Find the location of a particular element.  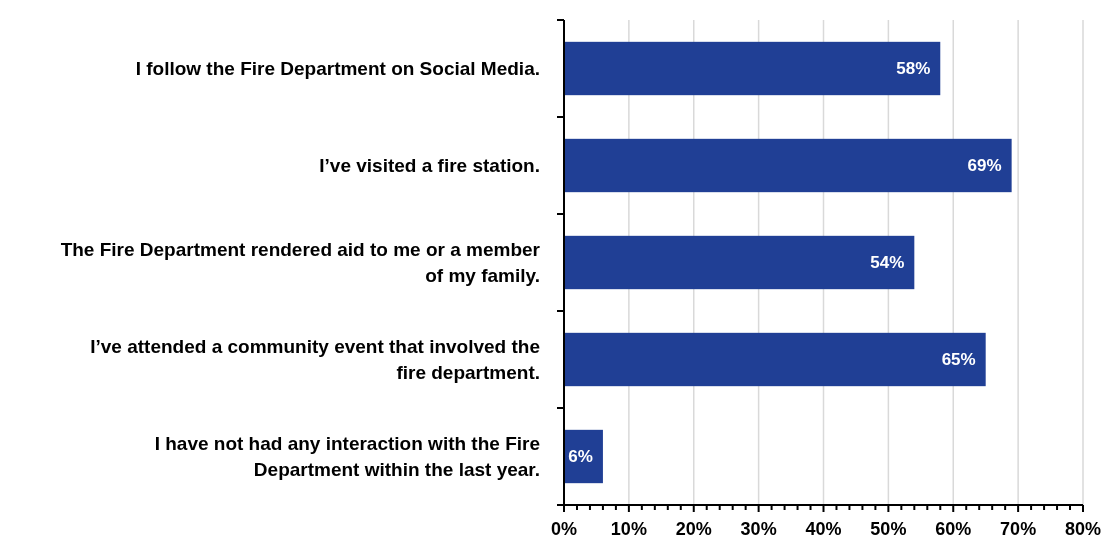

y-tick-label: The Fire Department rendered aid to me or a member of my family. is located at coordinates (300, 262).